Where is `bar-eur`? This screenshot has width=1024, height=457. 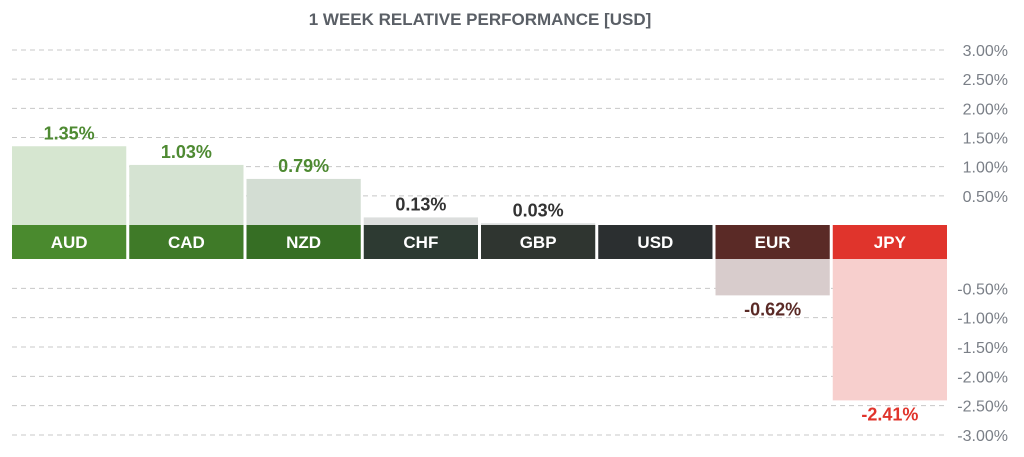 bar-eur is located at coordinates (772, 277).